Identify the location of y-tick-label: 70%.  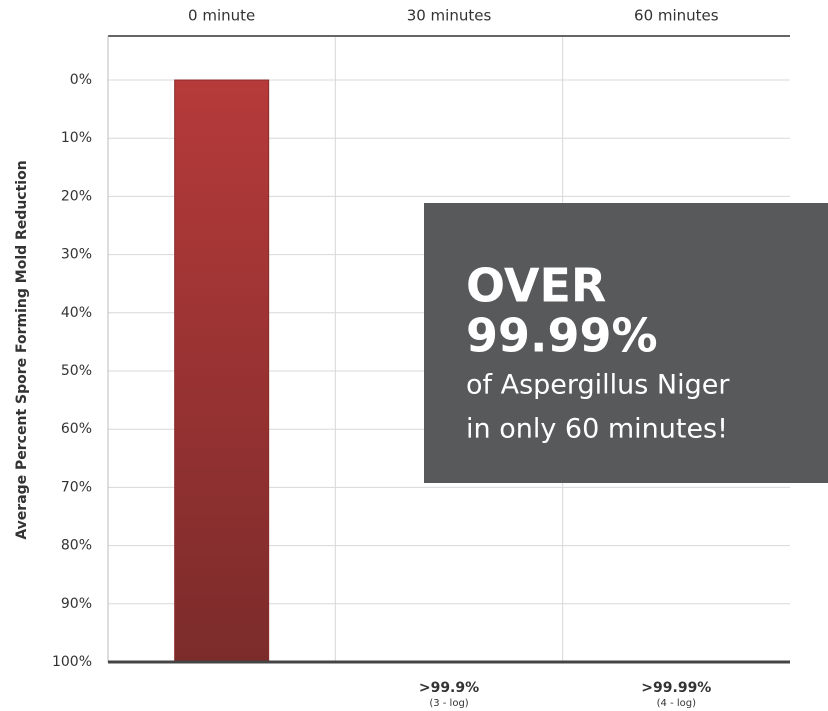
(76, 487).